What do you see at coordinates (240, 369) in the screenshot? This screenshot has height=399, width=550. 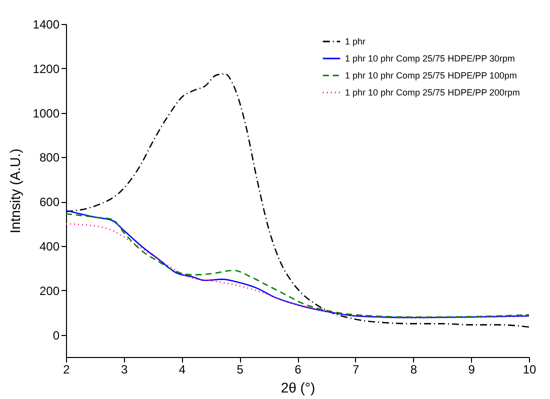 I see `x-tick-label: 5` at bounding box center [240, 369].